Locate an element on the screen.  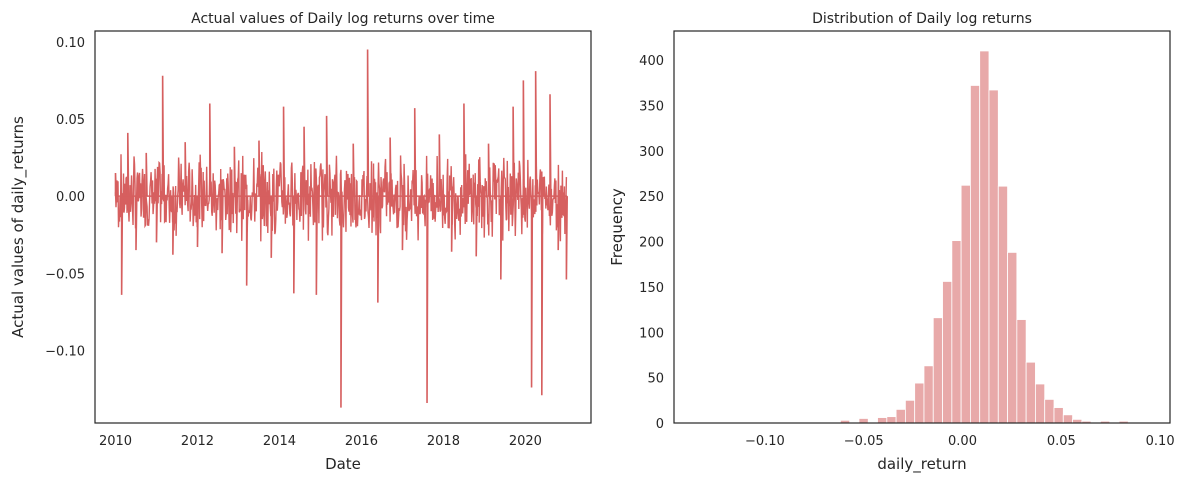
histogram-x-axis-label: daily_return is located at coordinates (921, 464).